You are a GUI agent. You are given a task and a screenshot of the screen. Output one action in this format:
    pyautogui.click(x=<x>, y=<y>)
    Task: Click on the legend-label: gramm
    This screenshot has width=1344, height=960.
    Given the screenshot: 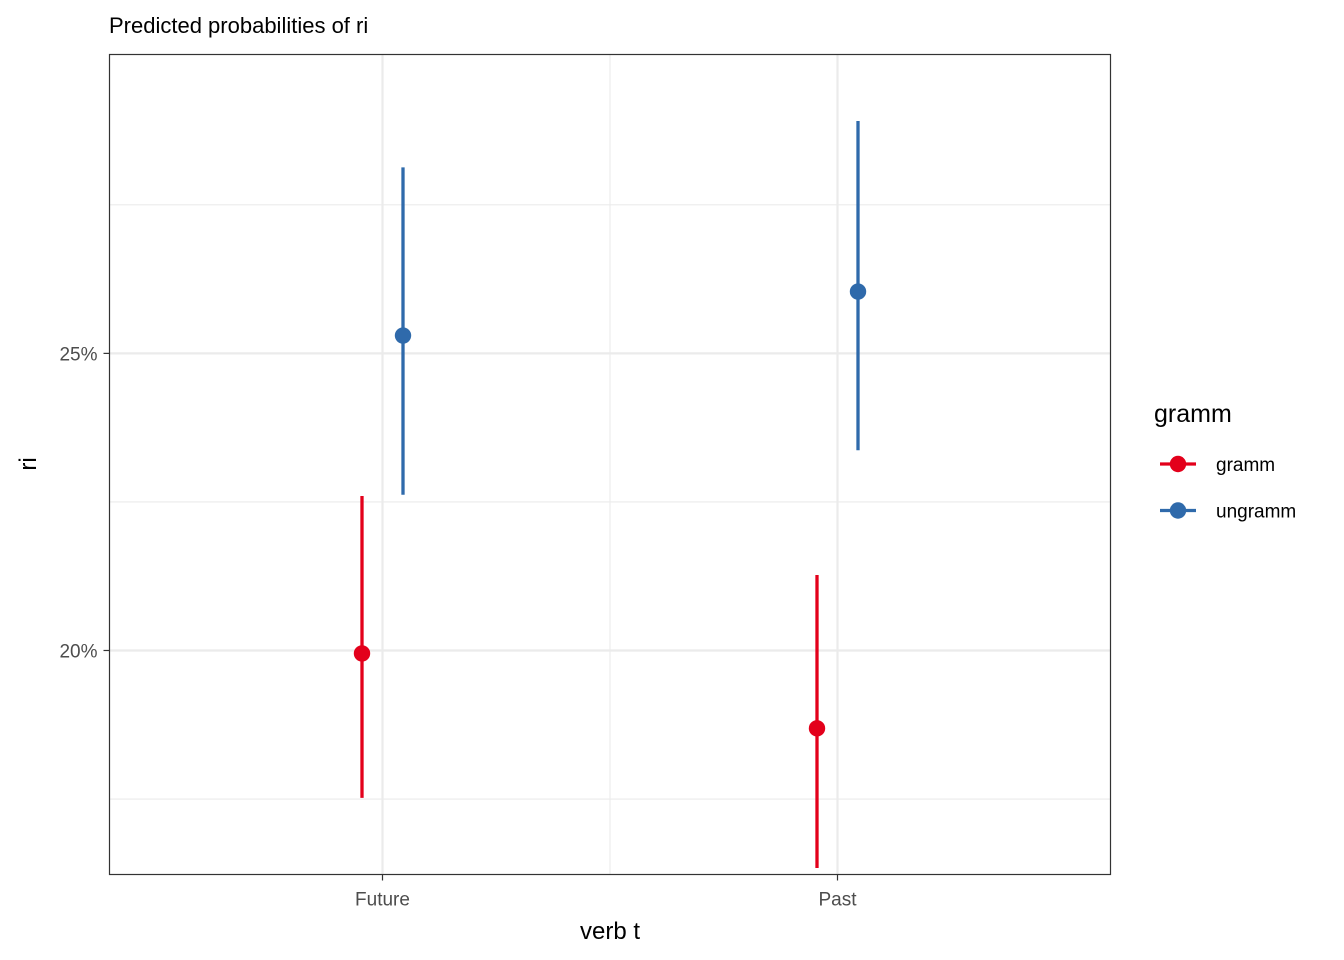 What is the action you would take?
    pyautogui.click(x=1245, y=465)
    